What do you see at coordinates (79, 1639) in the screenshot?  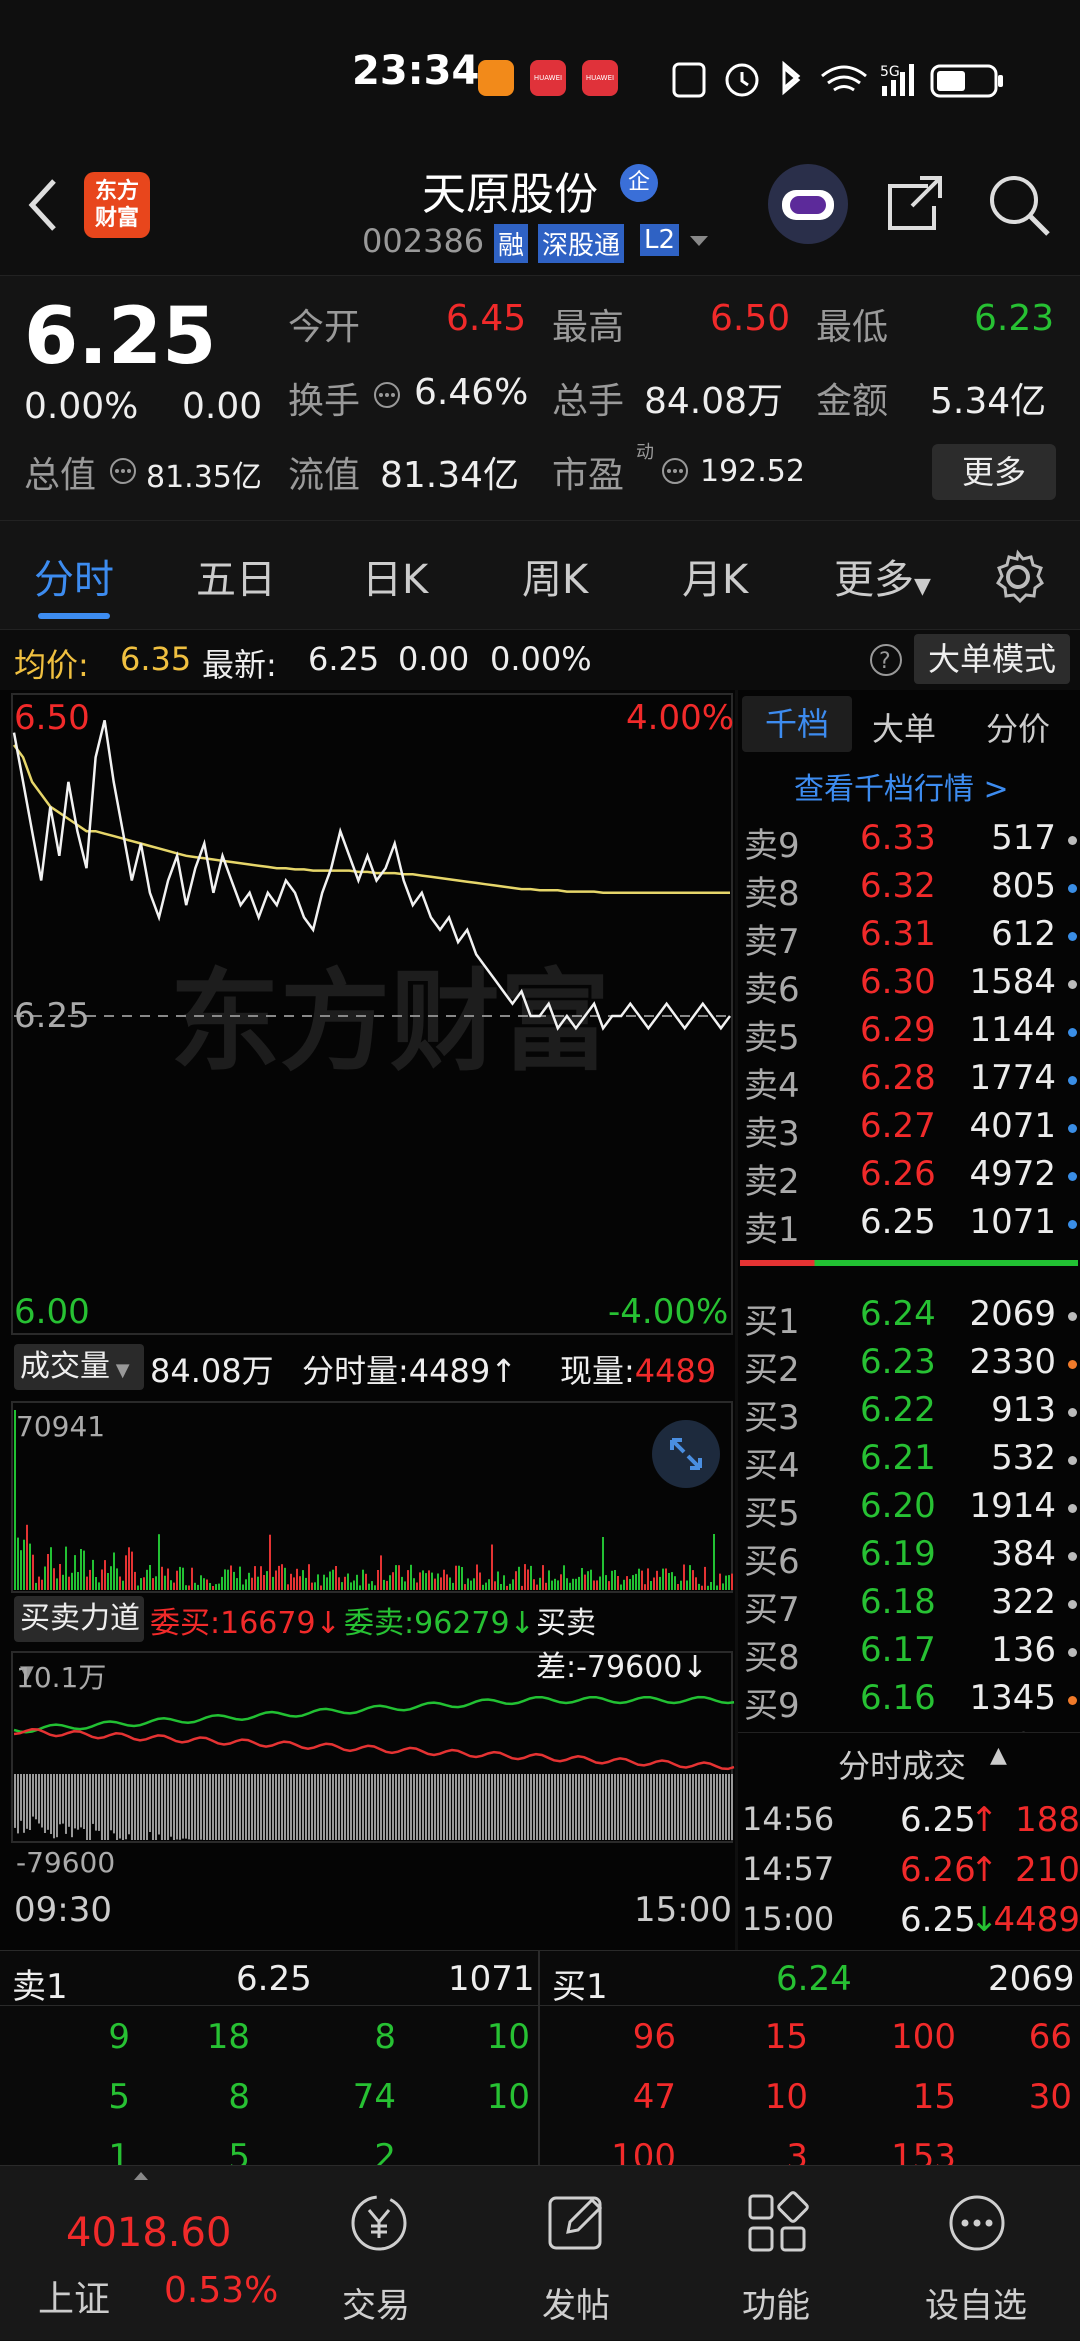 I see `force-selector: 买卖力道 ▼` at bounding box center [79, 1639].